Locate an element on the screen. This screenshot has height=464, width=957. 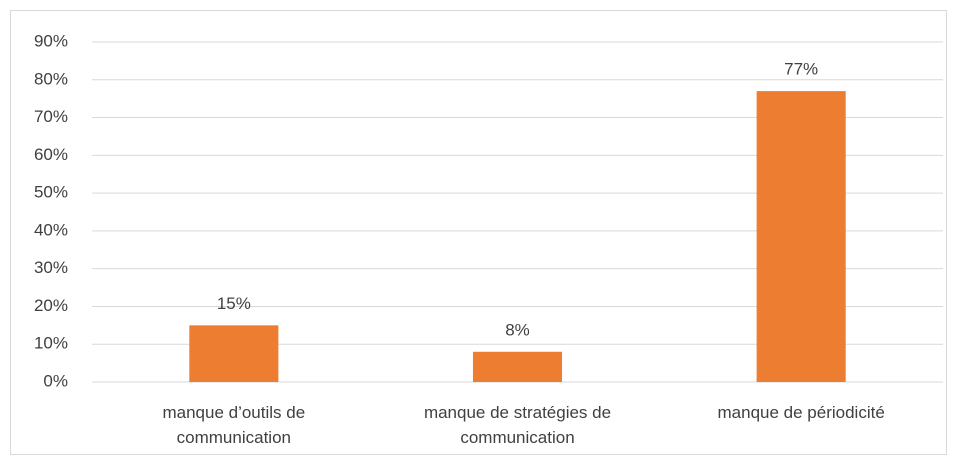
y-tick-label: 50% is located at coordinates (51, 192).